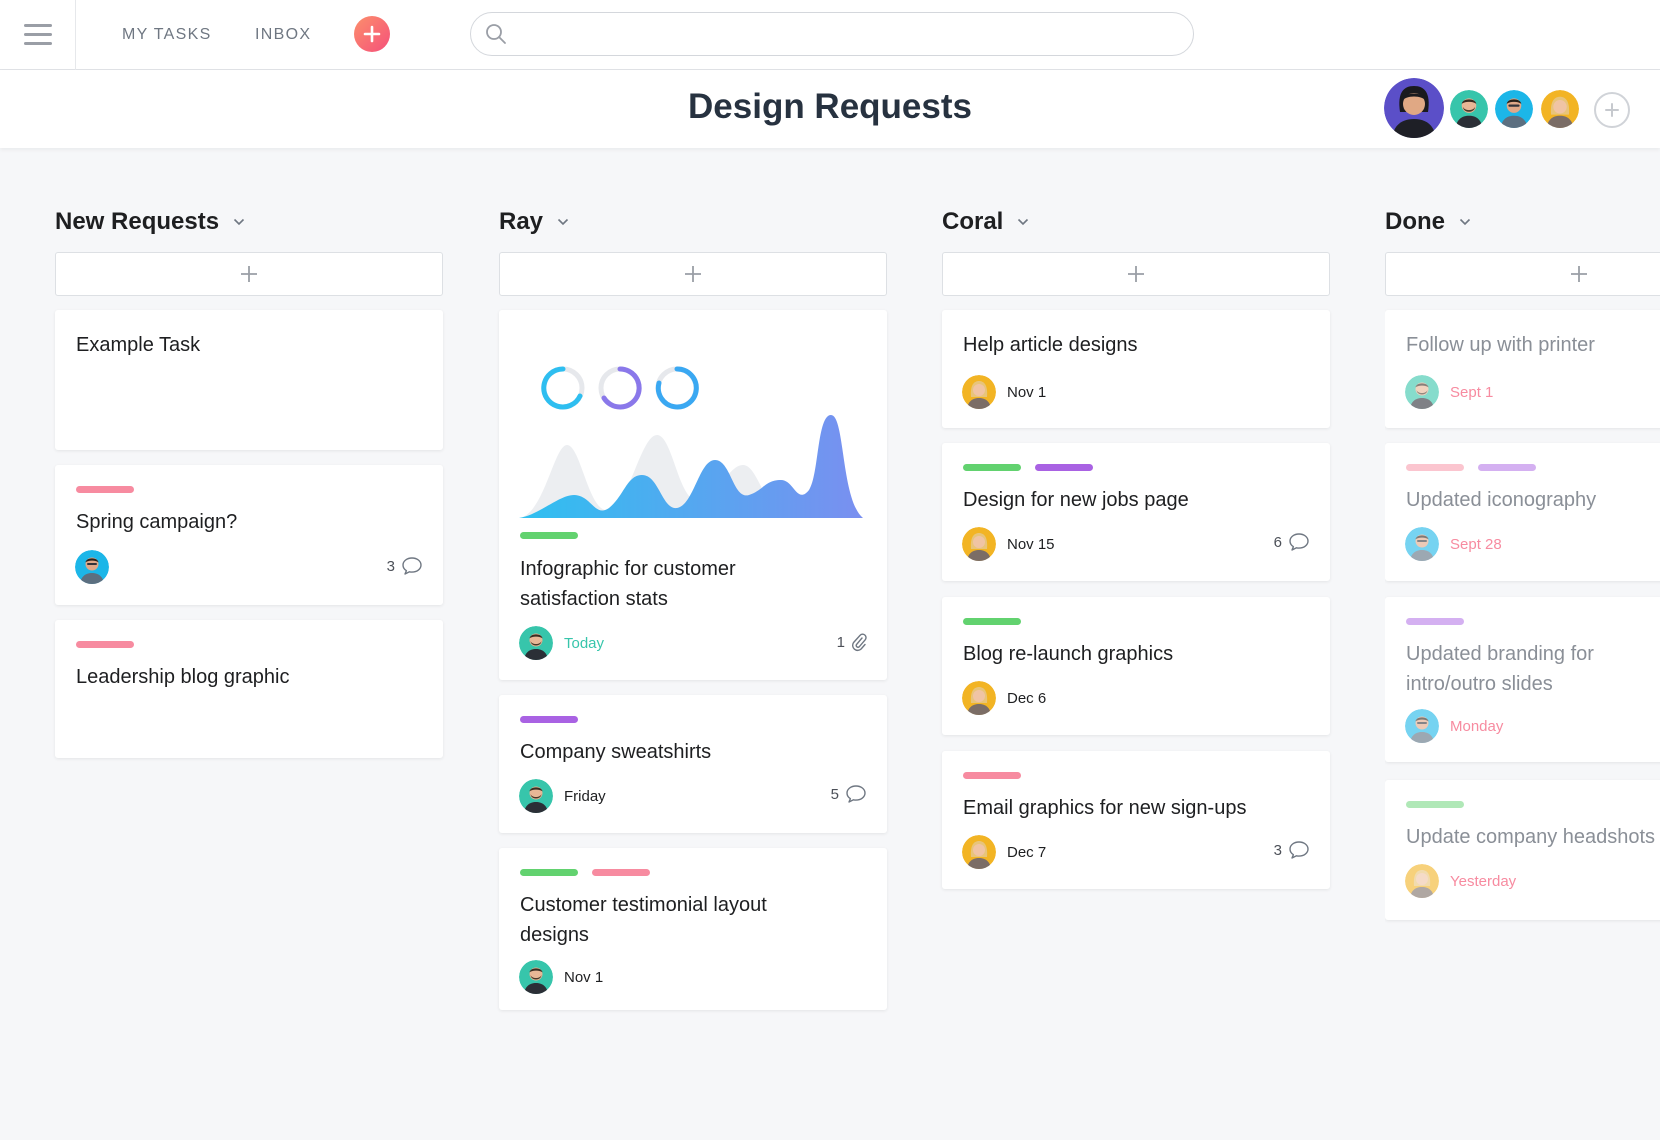 This screenshot has height=1140, width=1660. Describe the element at coordinates (1068, 654) in the screenshot. I see `task-title: Blog re-launch graphics` at that location.